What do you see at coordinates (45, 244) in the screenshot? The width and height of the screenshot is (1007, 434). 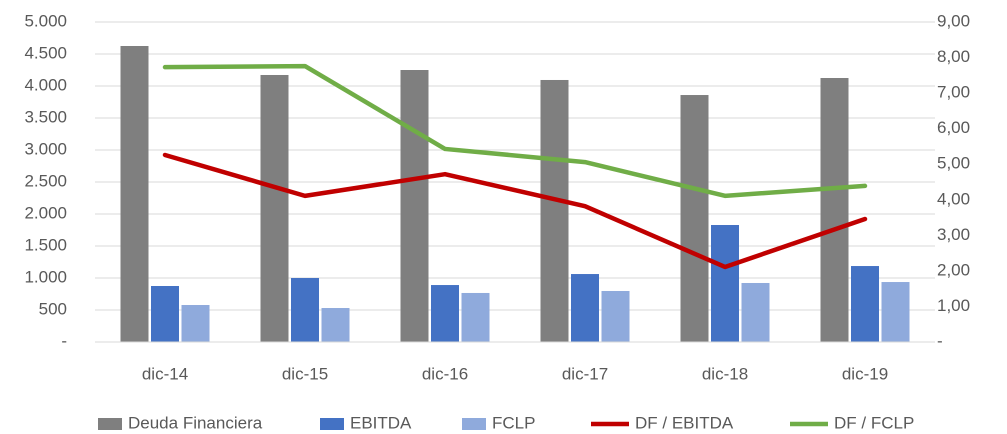 I see `y-tick-label: 1.500` at bounding box center [45, 244].